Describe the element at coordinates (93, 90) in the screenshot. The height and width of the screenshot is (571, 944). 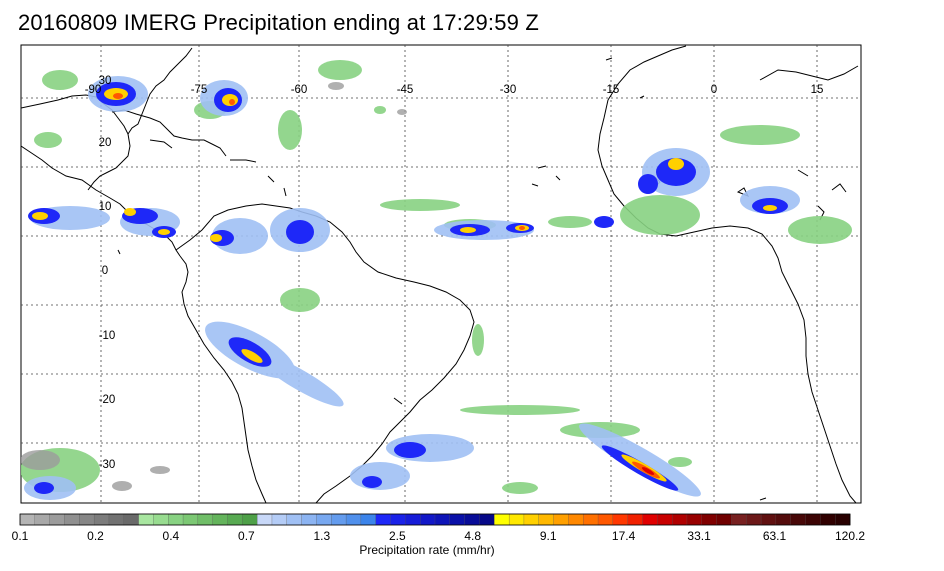
I see `lon-label-1: -90` at that location.